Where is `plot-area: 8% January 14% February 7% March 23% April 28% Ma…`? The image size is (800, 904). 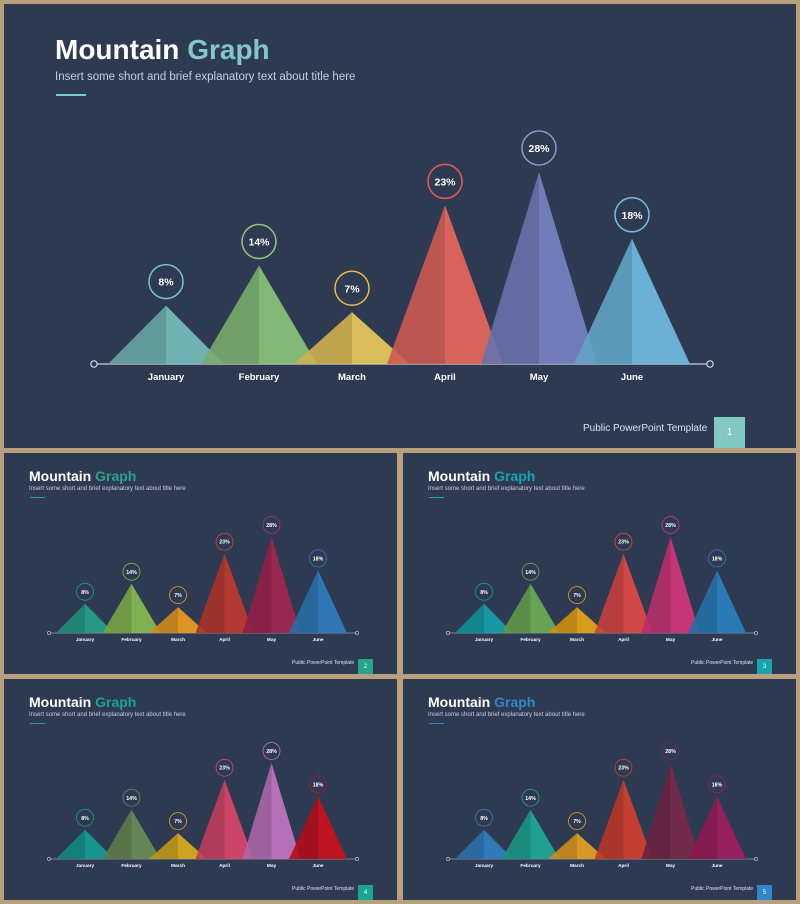
plot-area: 8% January 14% February 7% March 23% April 28% Ma… is located at coordinates (602, 805).